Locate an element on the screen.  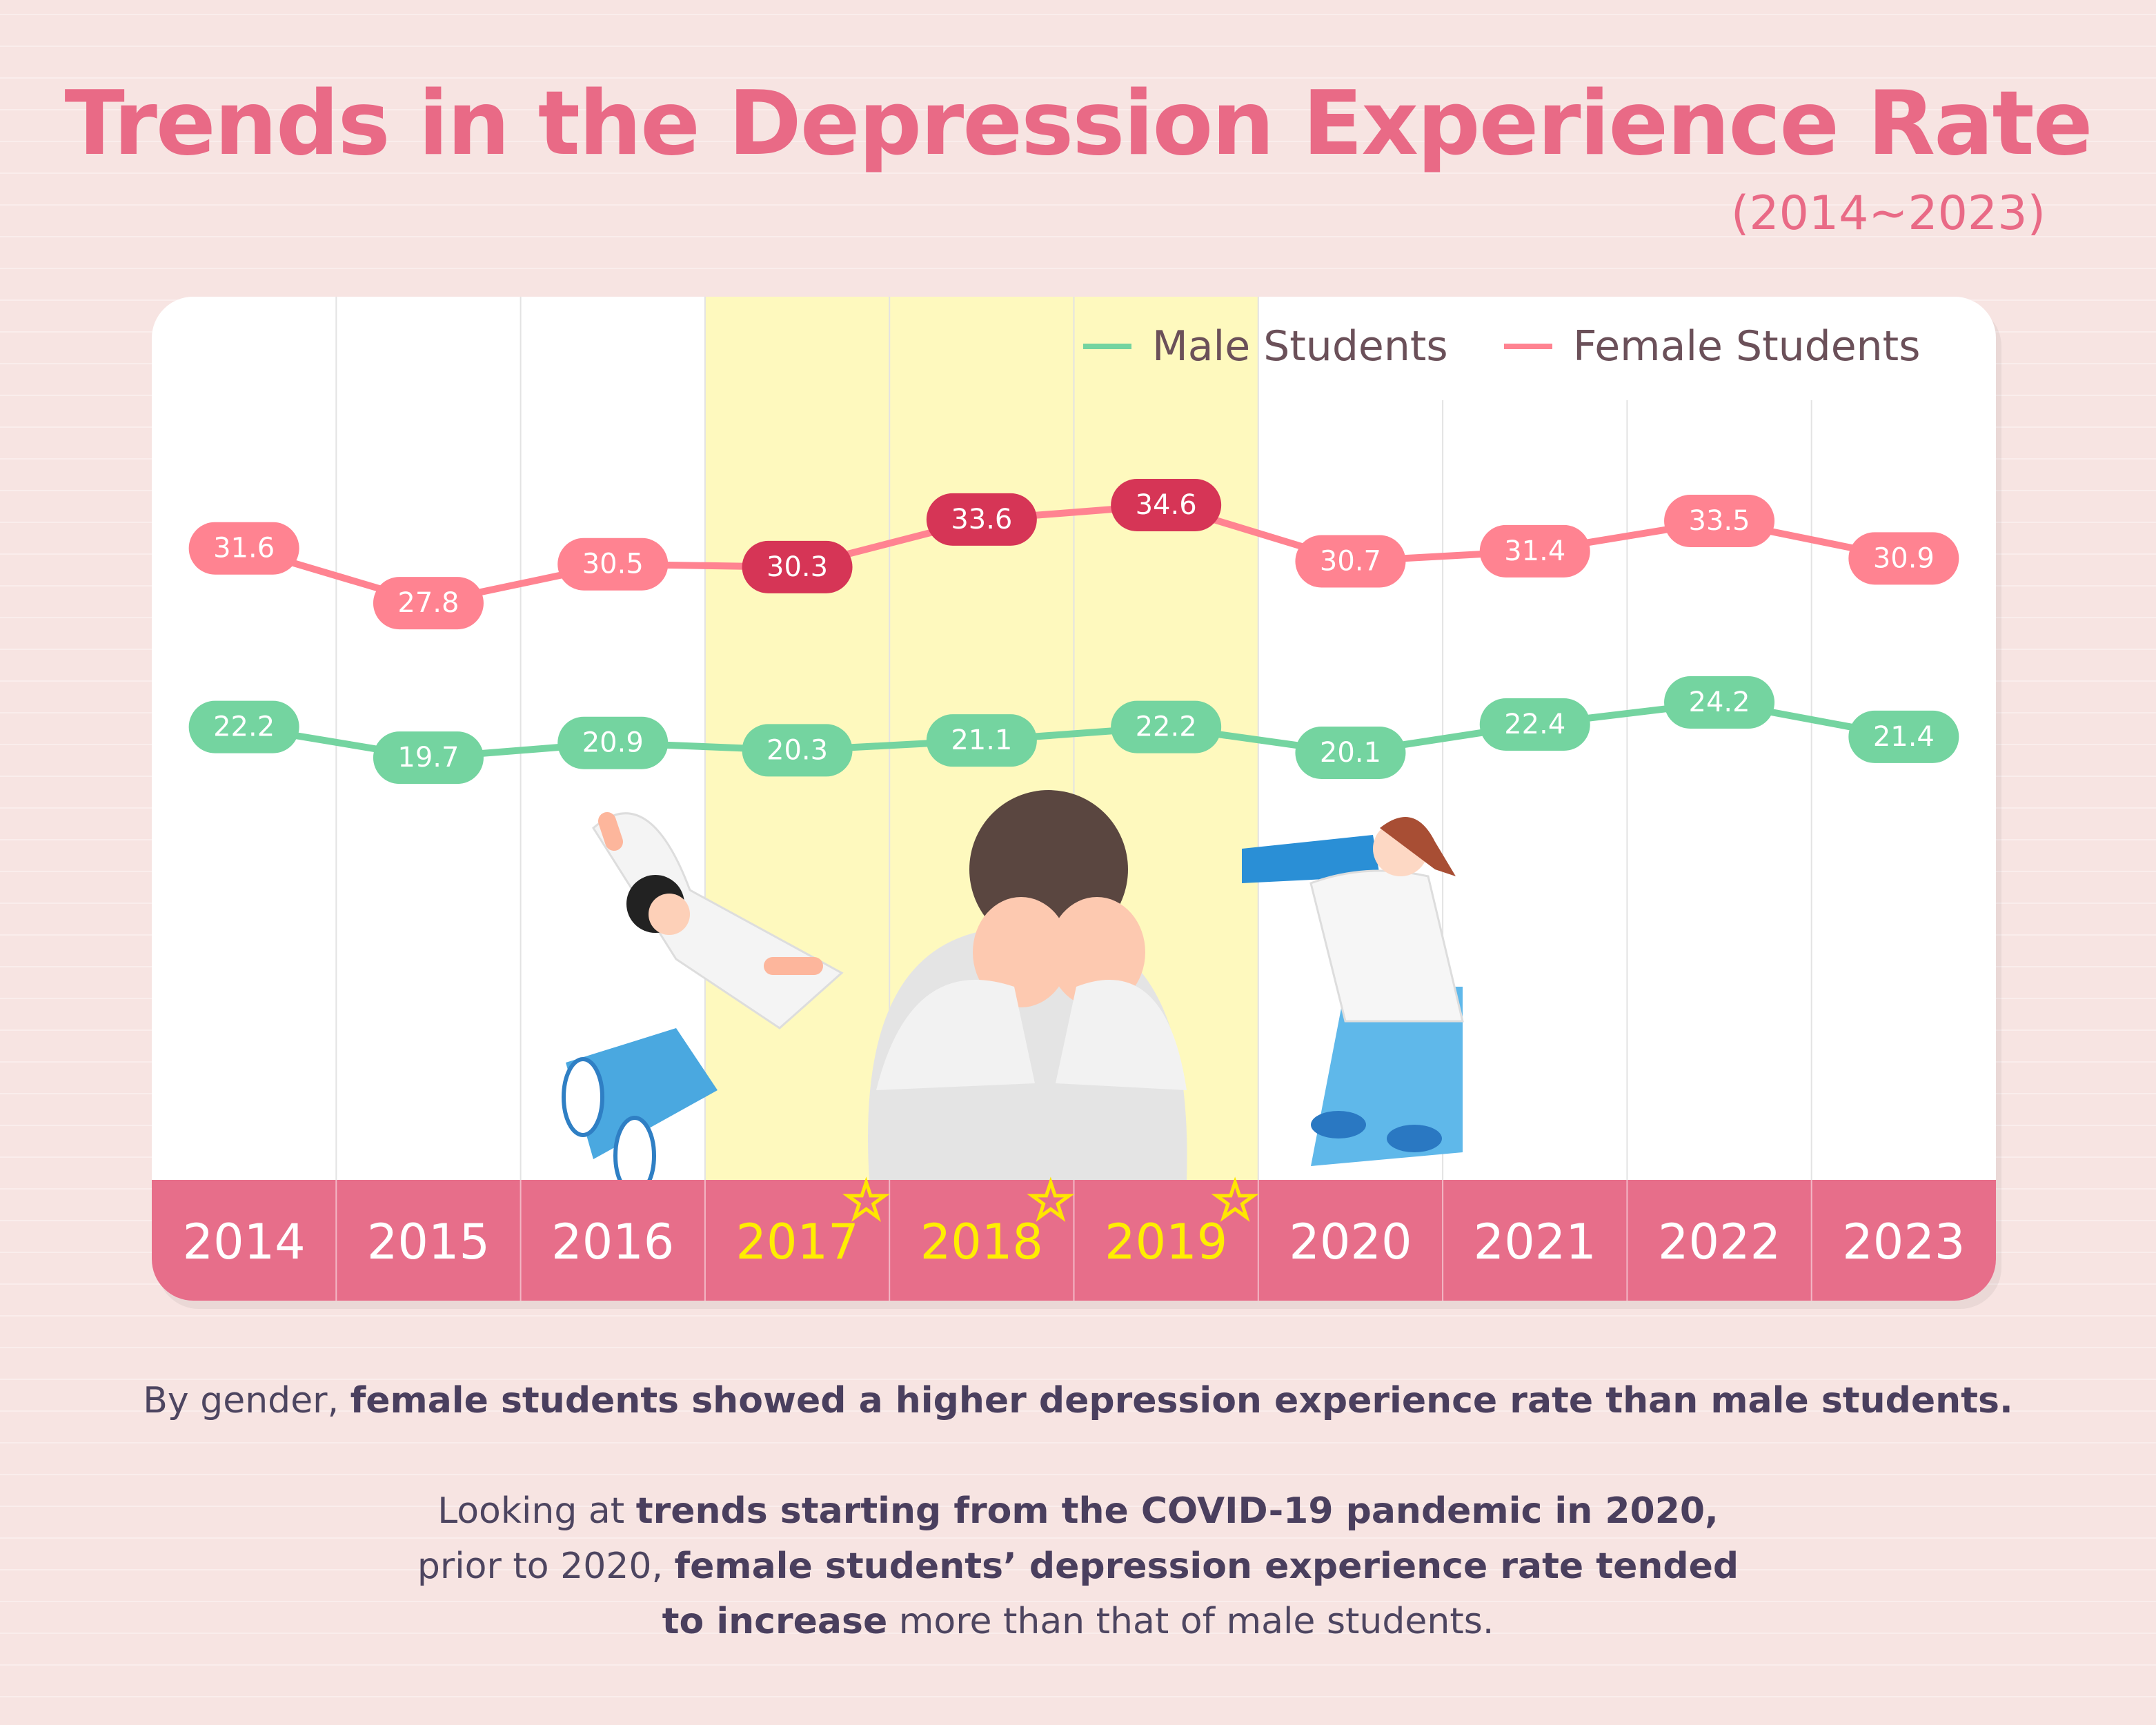
x-tick-label: 2016 is located at coordinates (612, 1242).